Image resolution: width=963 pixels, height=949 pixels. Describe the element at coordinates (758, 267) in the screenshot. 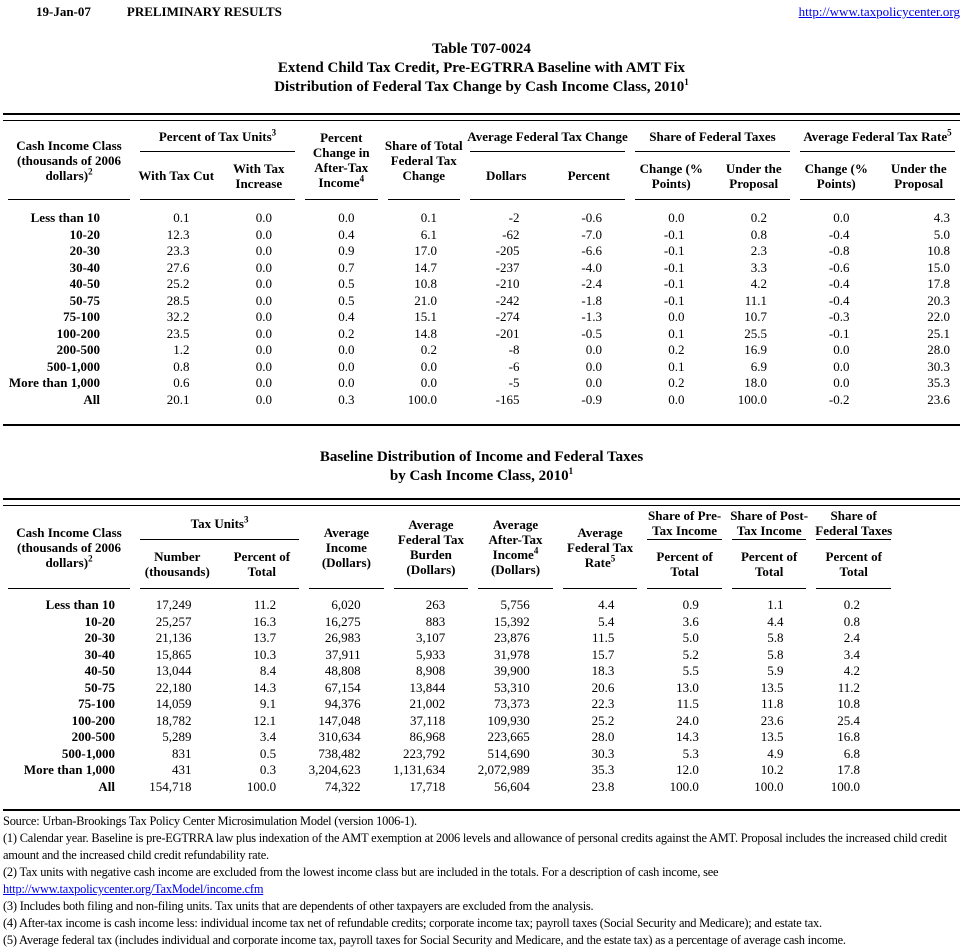

I see `data-cell: 3.3` at that location.